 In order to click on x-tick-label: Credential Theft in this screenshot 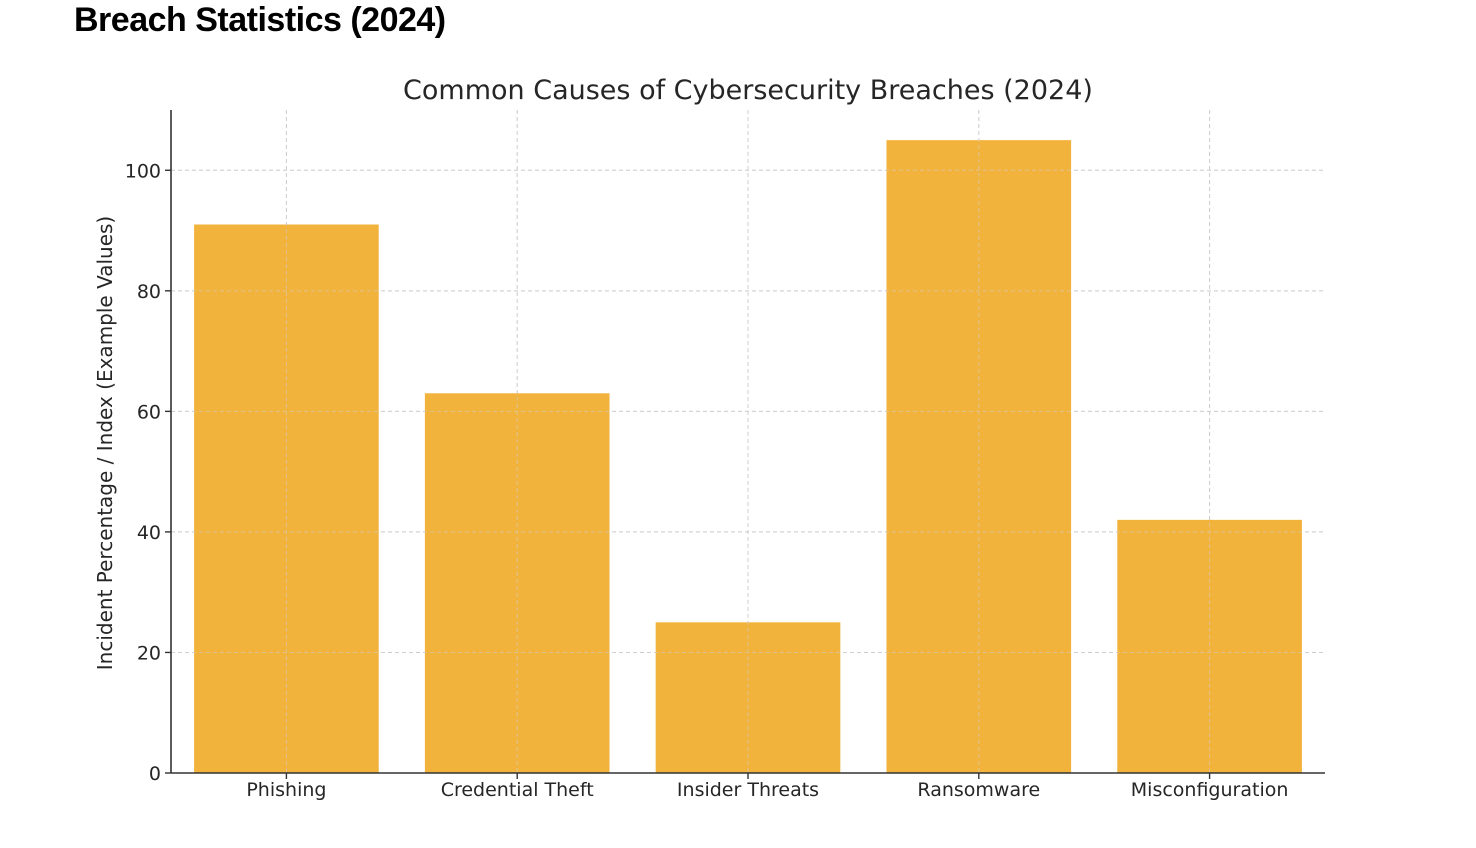, I will do `click(517, 790)`.